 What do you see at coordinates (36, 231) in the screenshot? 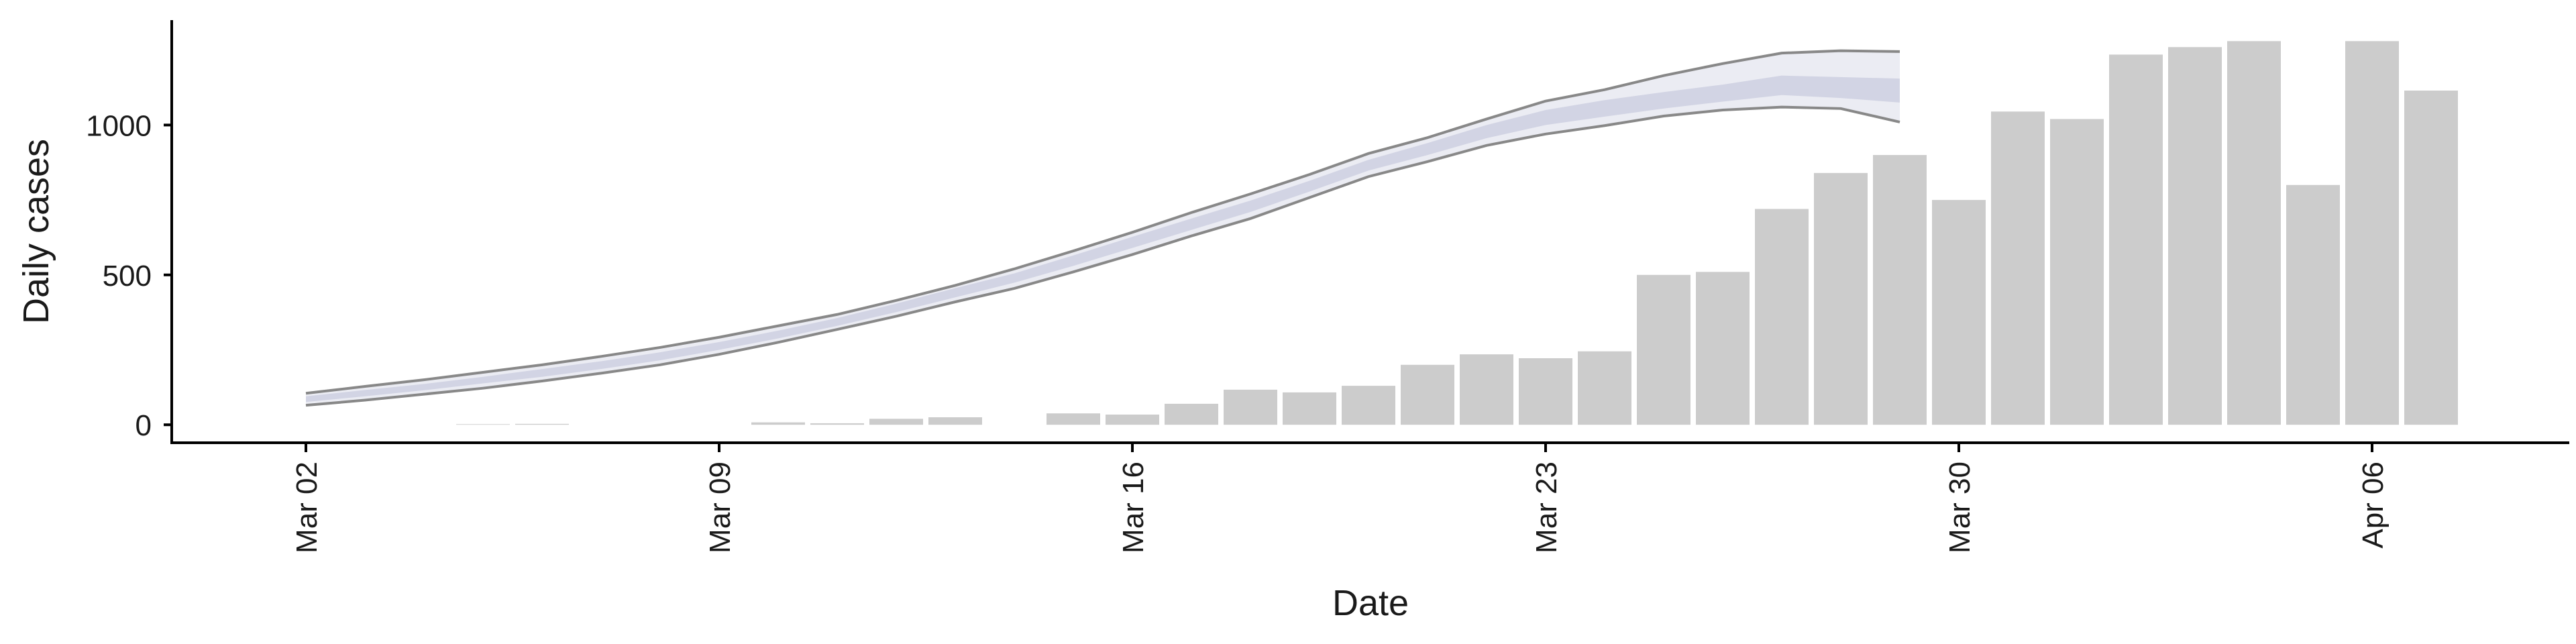
I see `y-axis-title: Daily cases` at bounding box center [36, 231].